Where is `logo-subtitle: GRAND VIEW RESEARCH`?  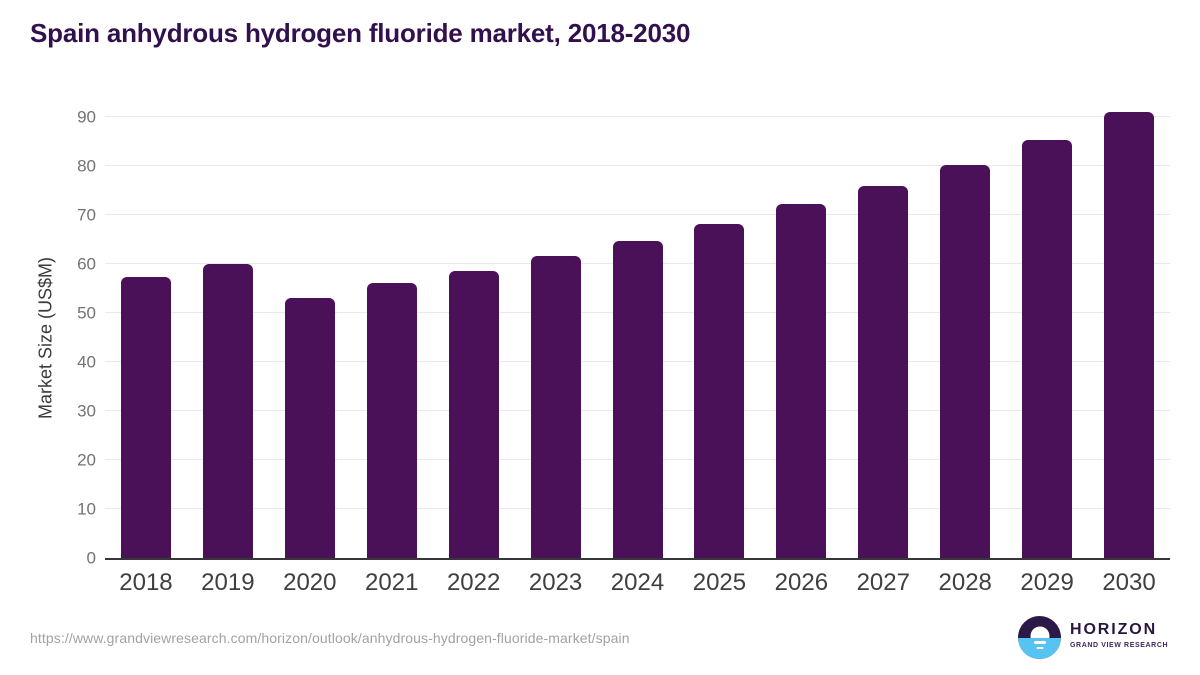 logo-subtitle: GRAND VIEW RESEARCH is located at coordinates (1119, 645).